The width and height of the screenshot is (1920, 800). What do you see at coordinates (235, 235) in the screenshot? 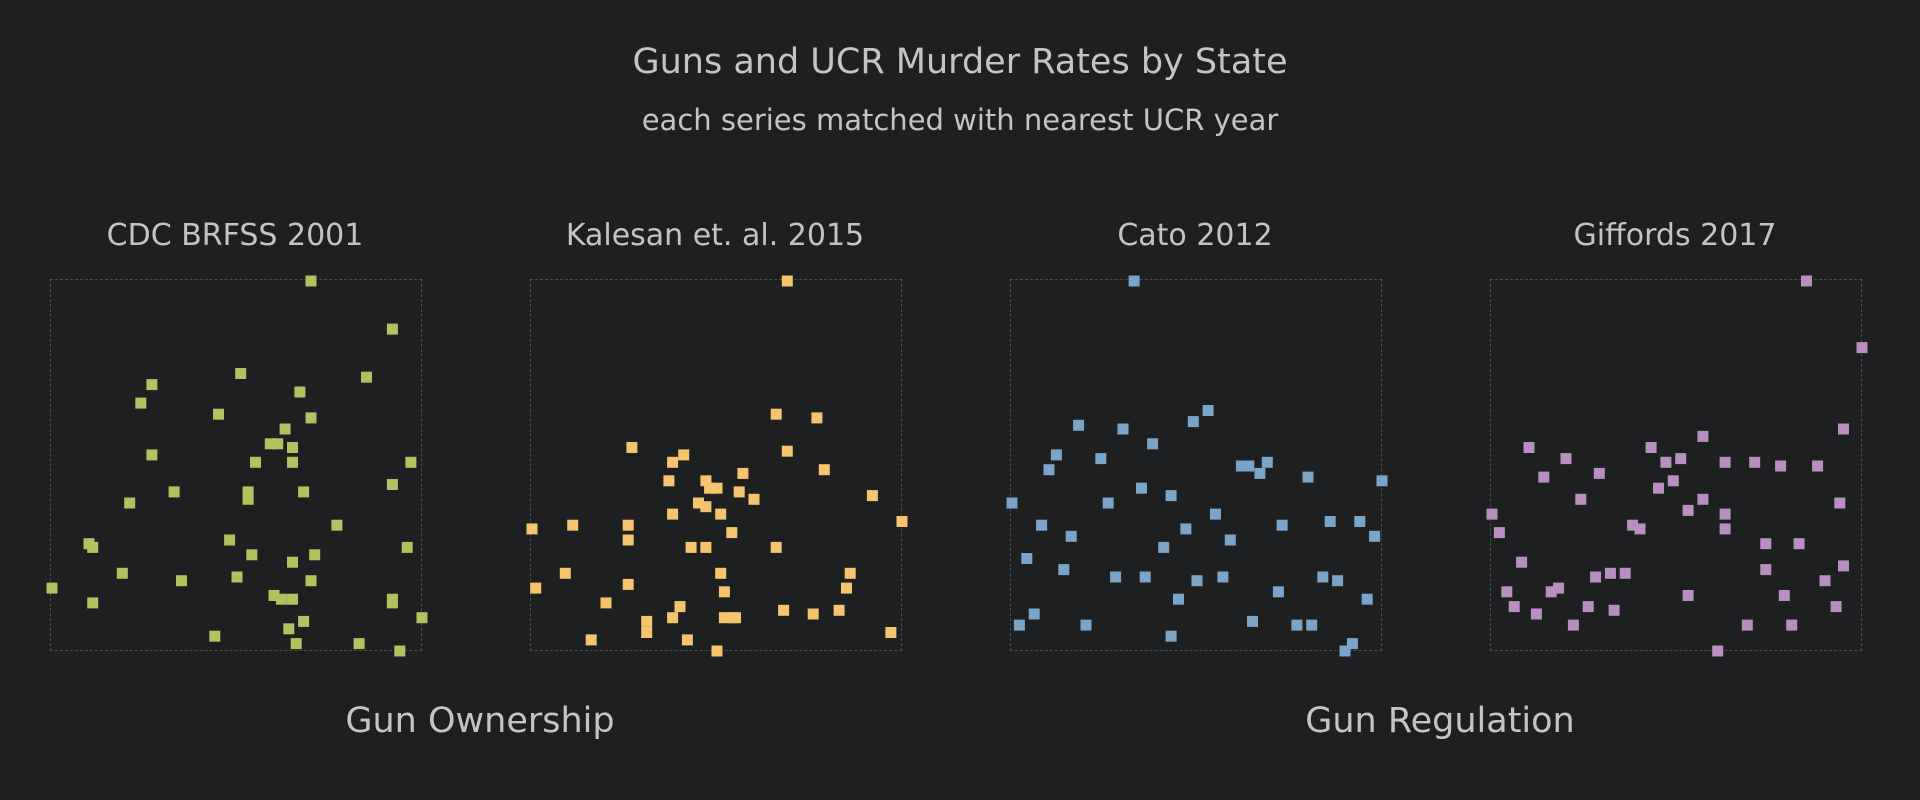
I see `panel-title-cdc-brfss: CDC BRFSS 2001` at bounding box center [235, 235].